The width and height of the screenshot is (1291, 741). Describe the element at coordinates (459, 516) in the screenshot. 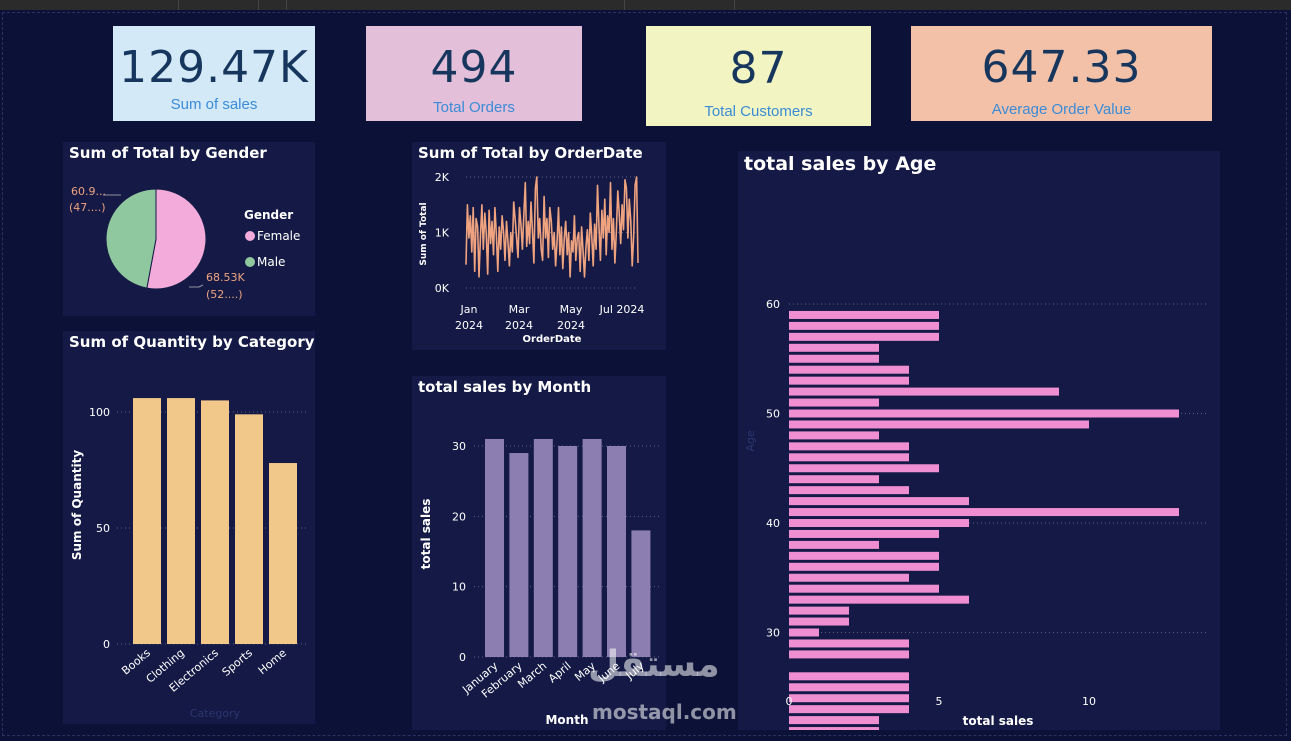

I see `y-tick-label: 20` at that location.